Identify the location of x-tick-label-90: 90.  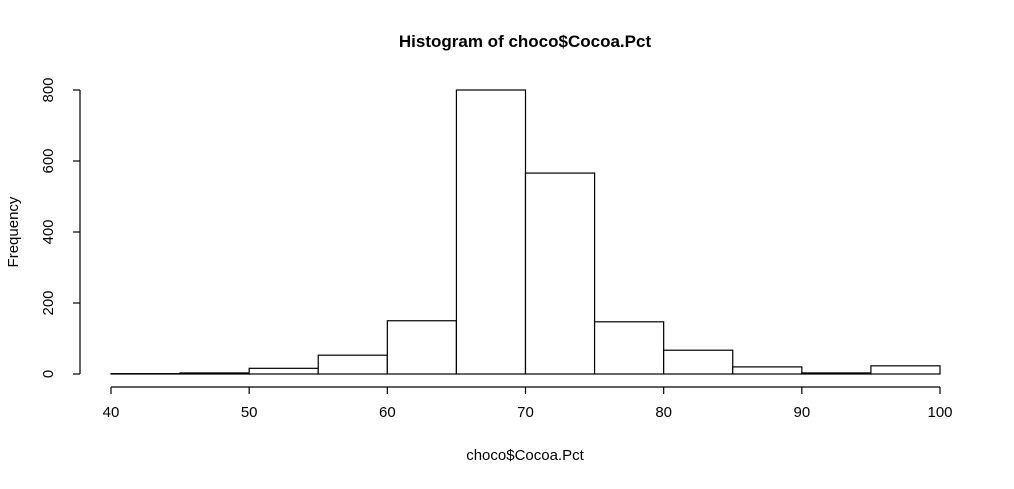
(801, 412).